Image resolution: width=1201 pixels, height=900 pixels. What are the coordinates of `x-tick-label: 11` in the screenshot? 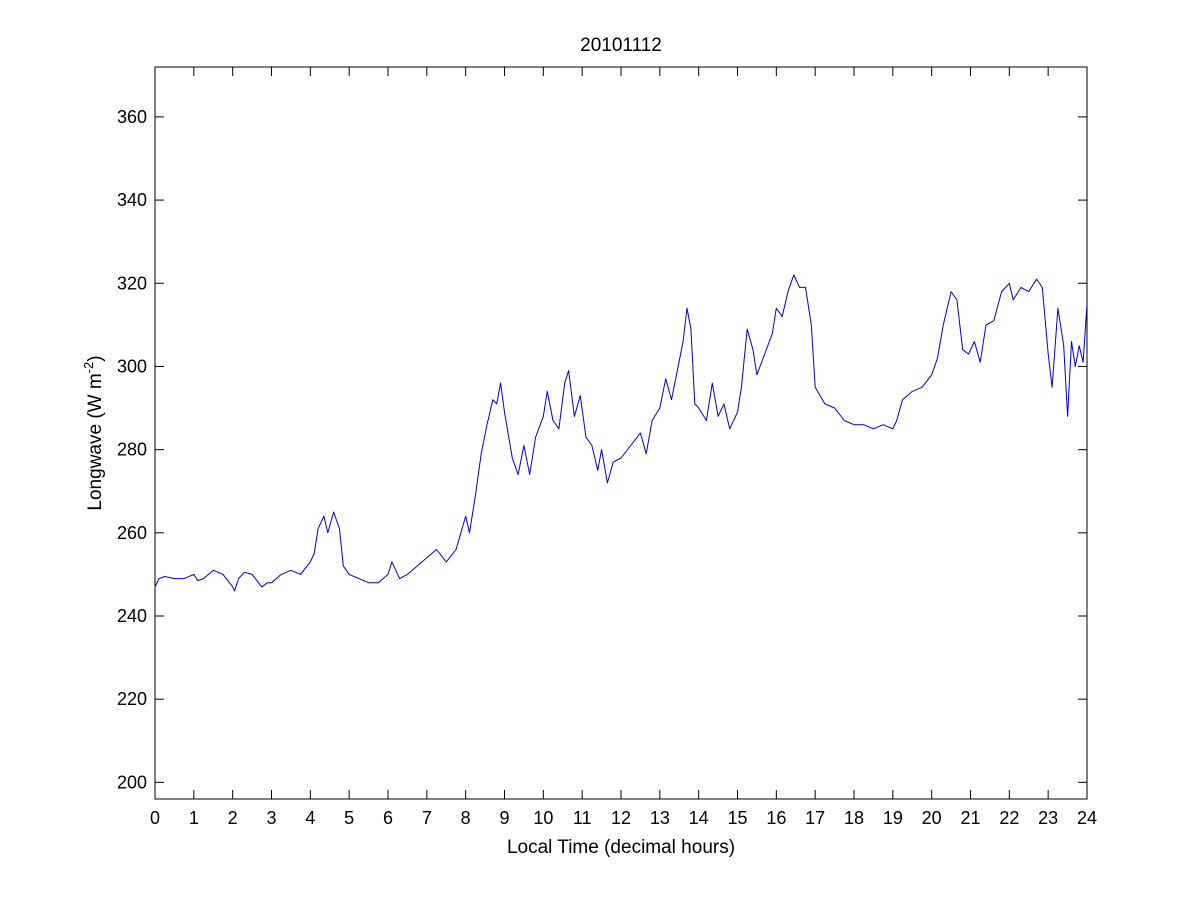 It's located at (582, 818).